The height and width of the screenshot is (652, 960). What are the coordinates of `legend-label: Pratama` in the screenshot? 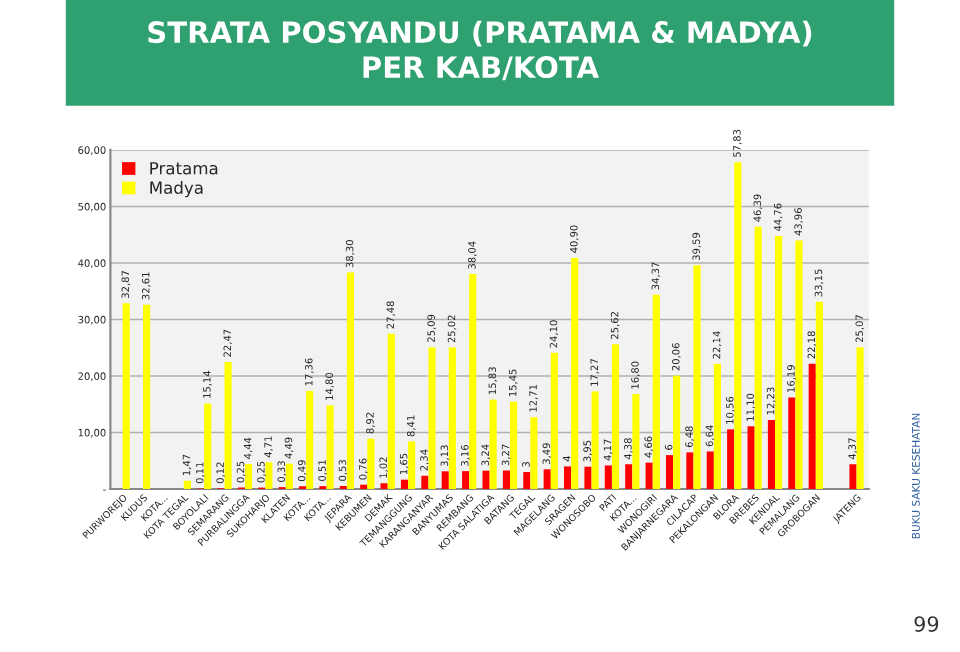 It's located at (184, 168).